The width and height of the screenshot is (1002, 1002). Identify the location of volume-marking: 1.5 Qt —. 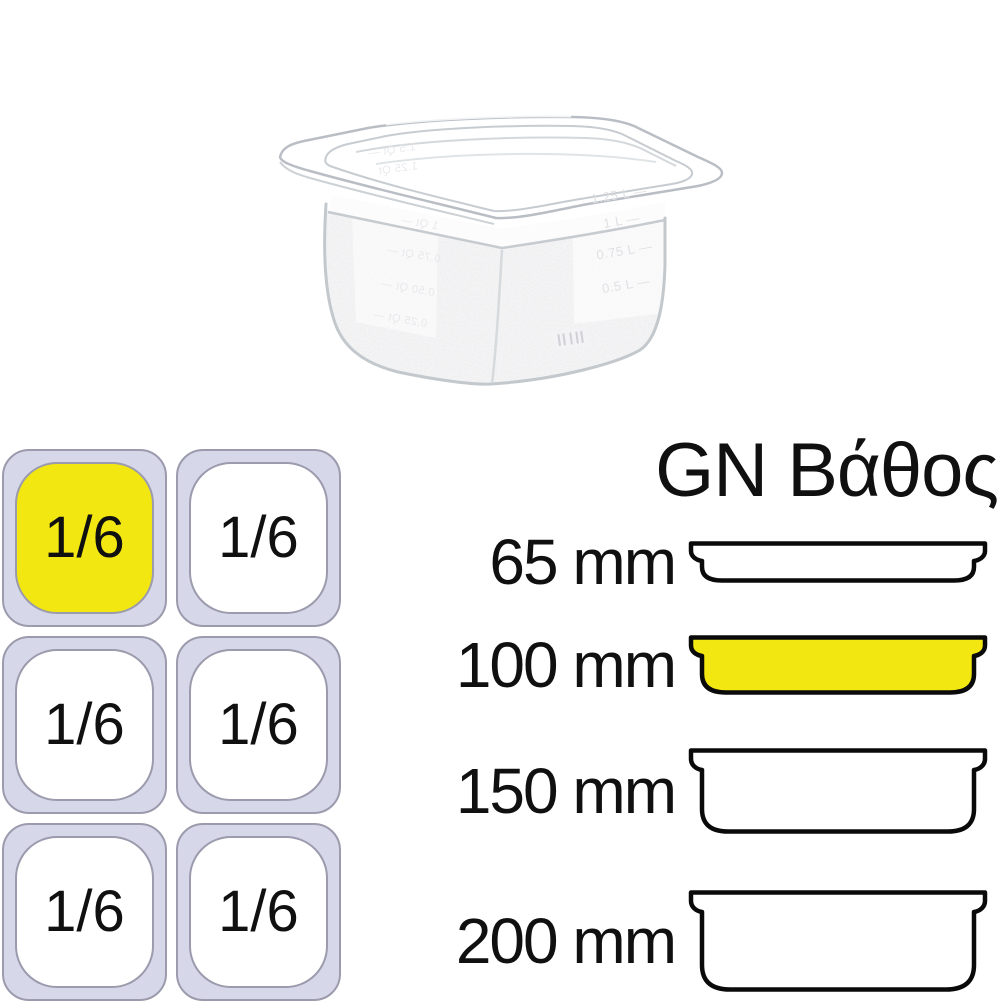
(391, 150).